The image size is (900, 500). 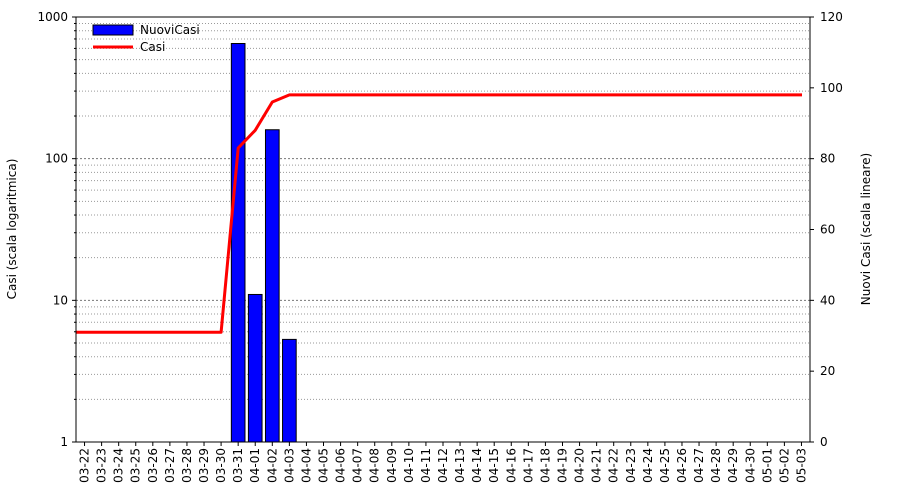 I want to click on x-tick-label: 04-13, so click(x=460, y=465).